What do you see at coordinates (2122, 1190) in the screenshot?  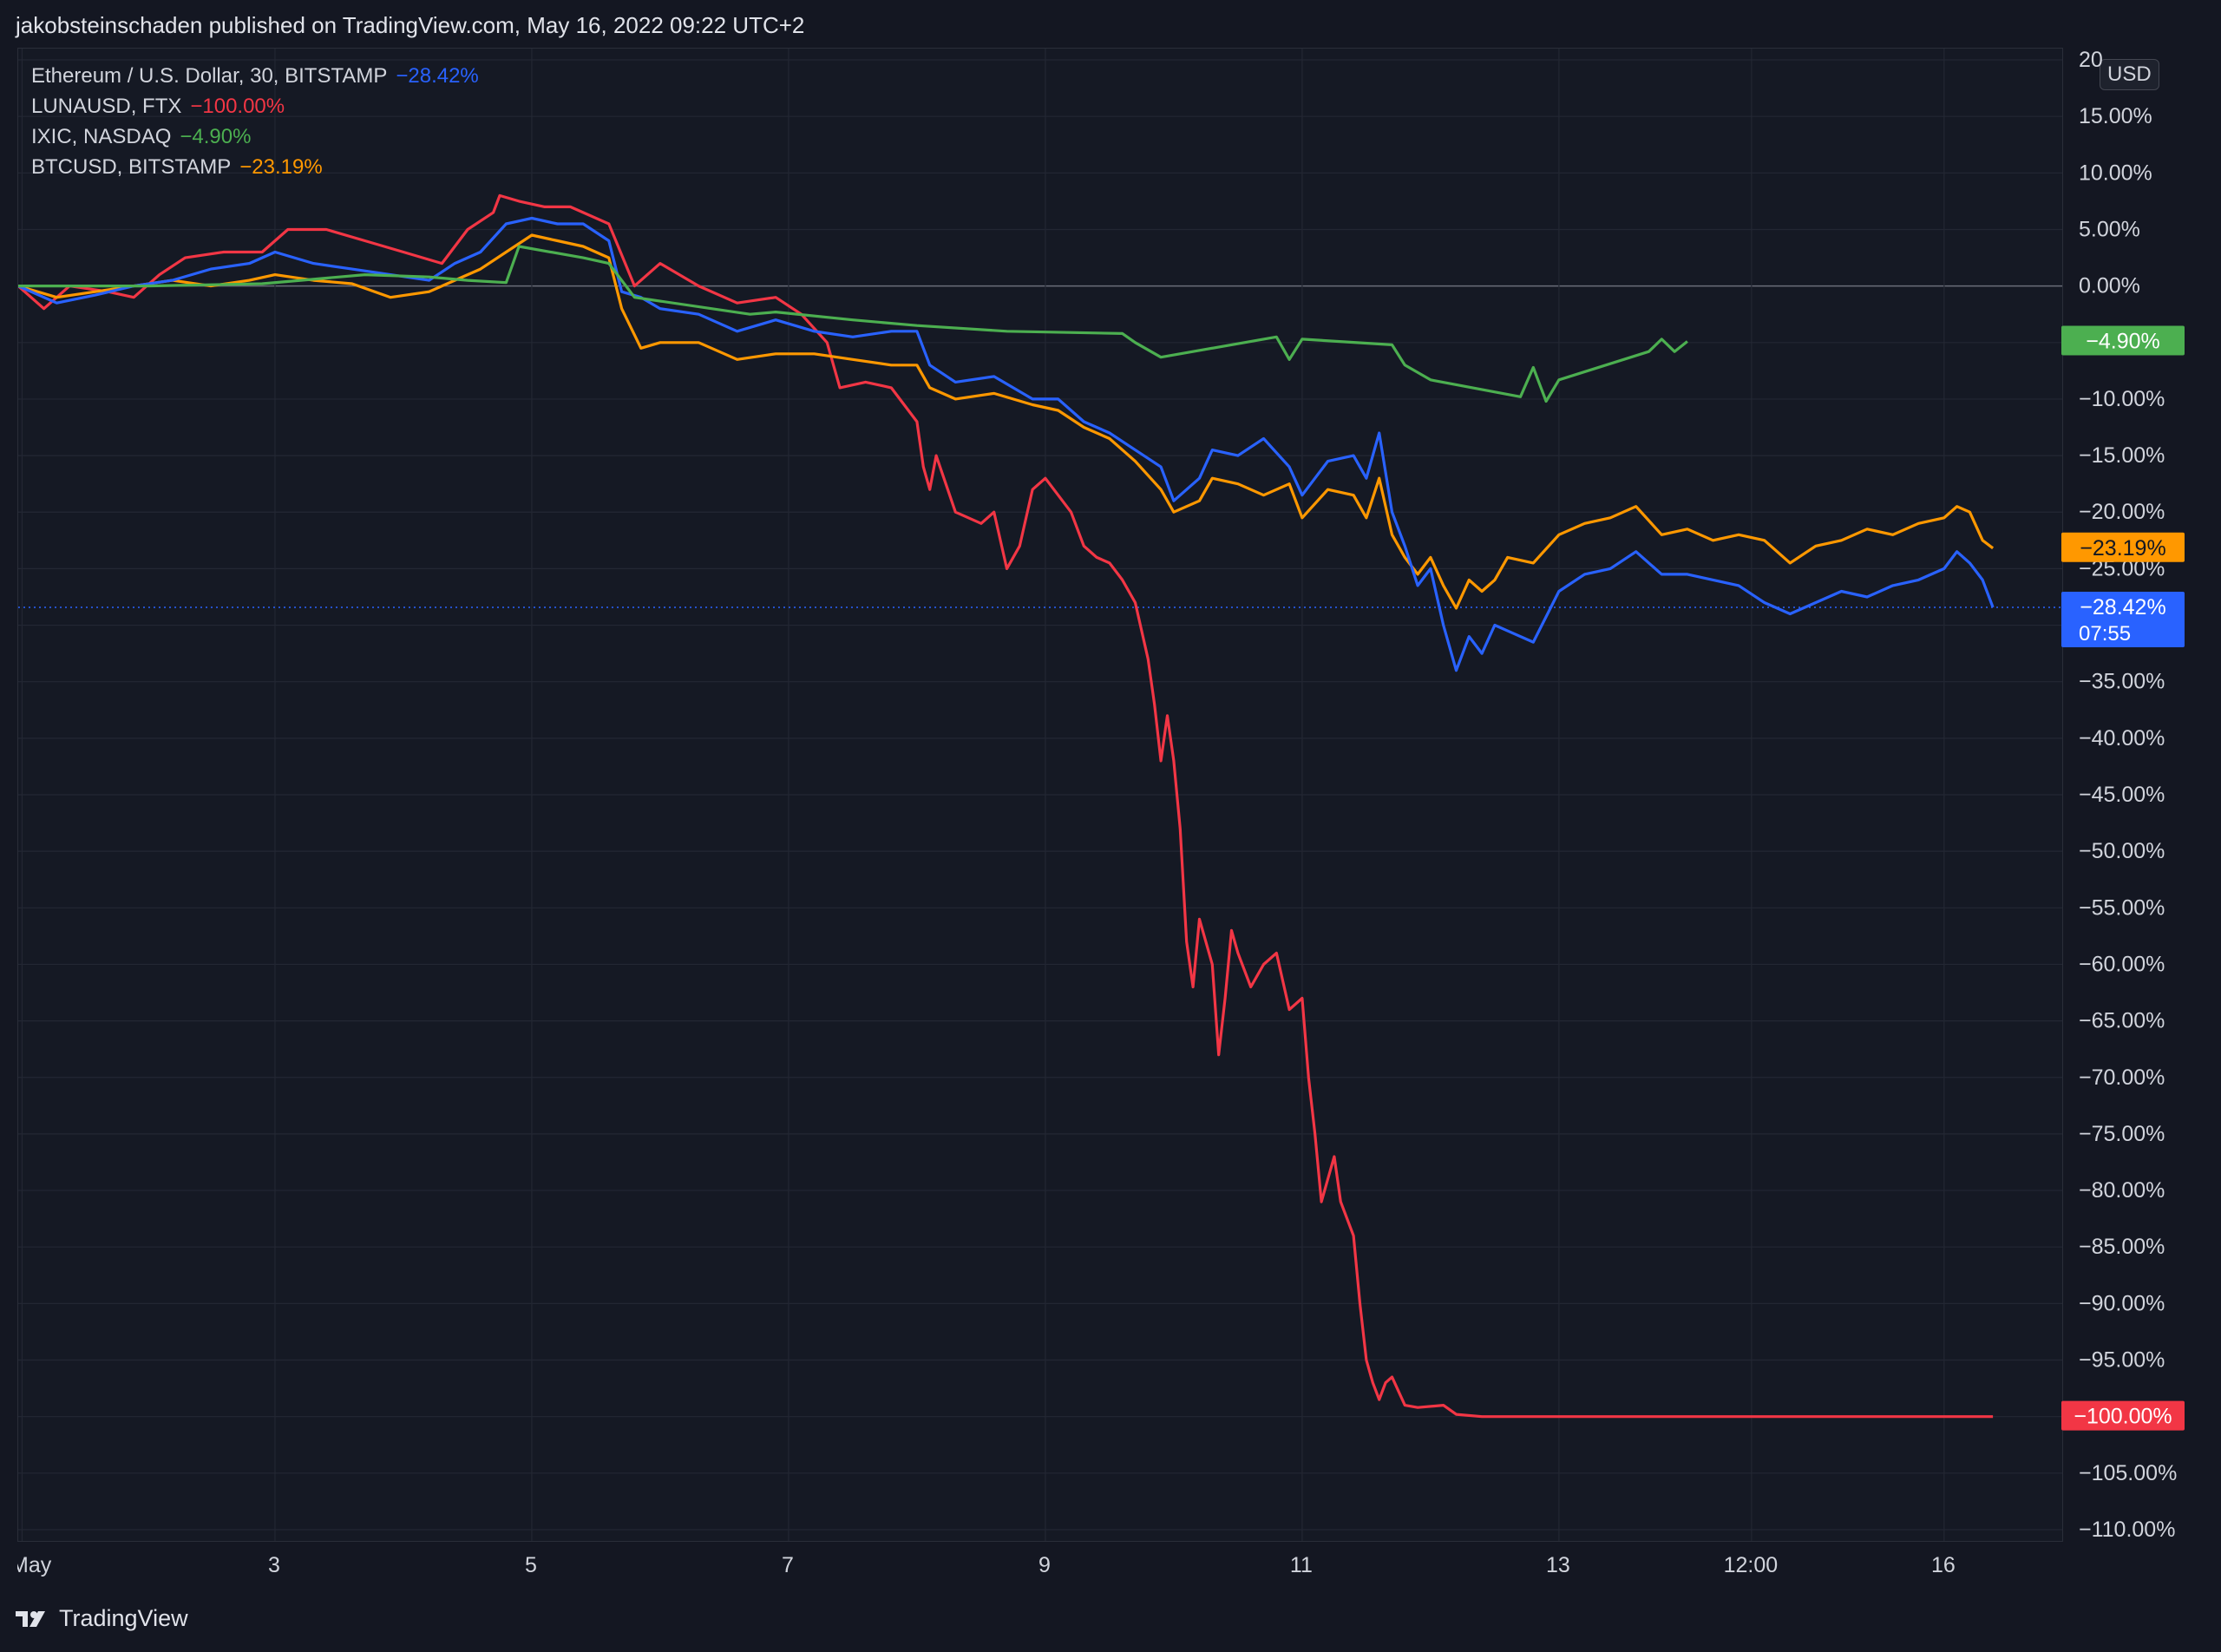 I see `price-tick-label: −80.00%` at bounding box center [2122, 1190].